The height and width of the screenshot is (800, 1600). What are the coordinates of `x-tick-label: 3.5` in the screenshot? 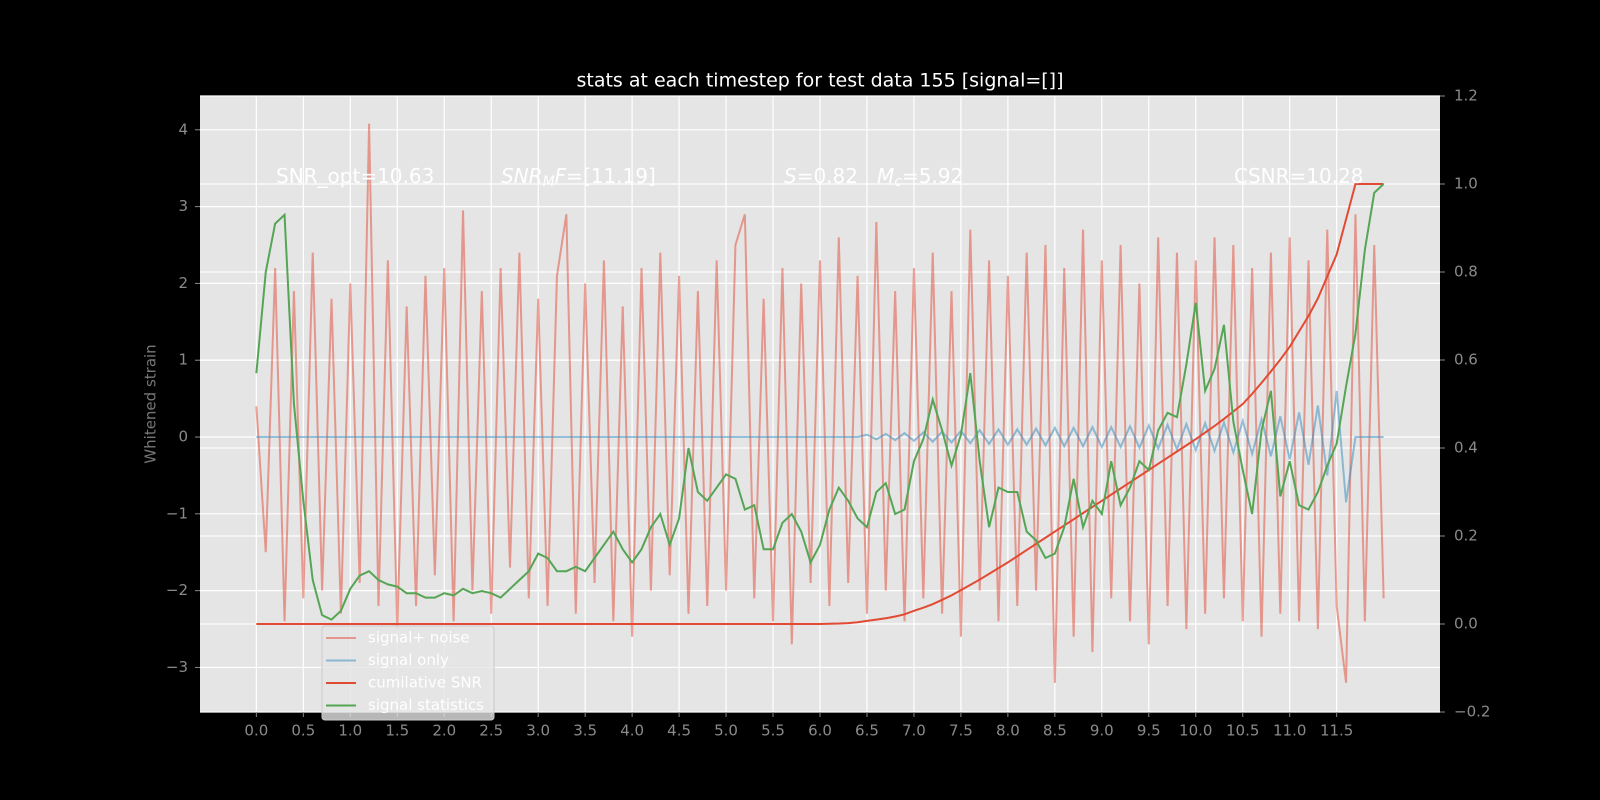 It's located at (585, 731).